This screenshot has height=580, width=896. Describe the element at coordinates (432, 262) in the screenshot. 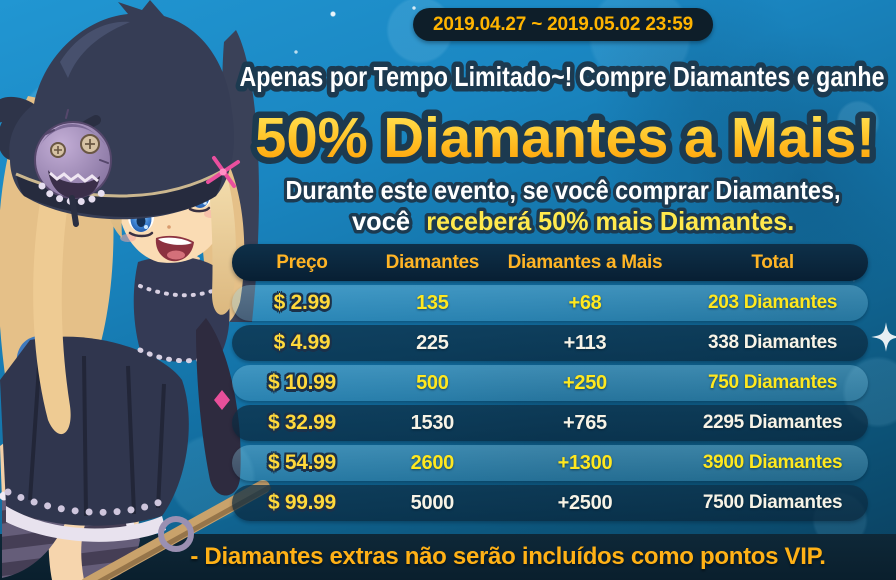

I see `col-header-diamonds: Diamantes` at that location.